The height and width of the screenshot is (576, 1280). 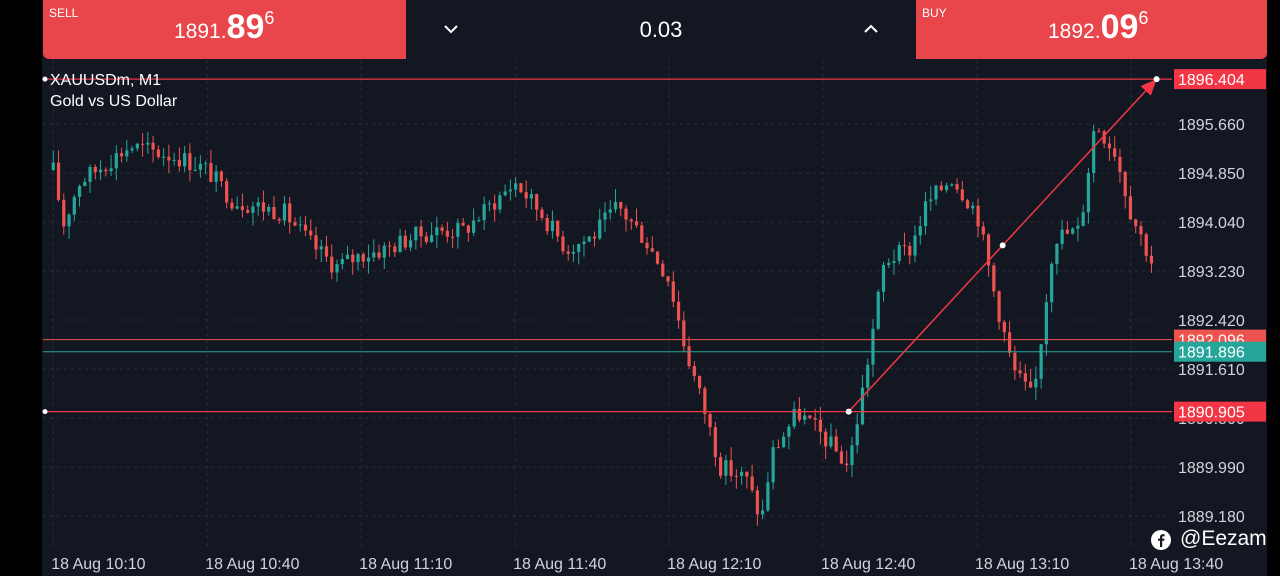 I want to click on y-tick-label: 1892.420, so click(x=1211, y=321).